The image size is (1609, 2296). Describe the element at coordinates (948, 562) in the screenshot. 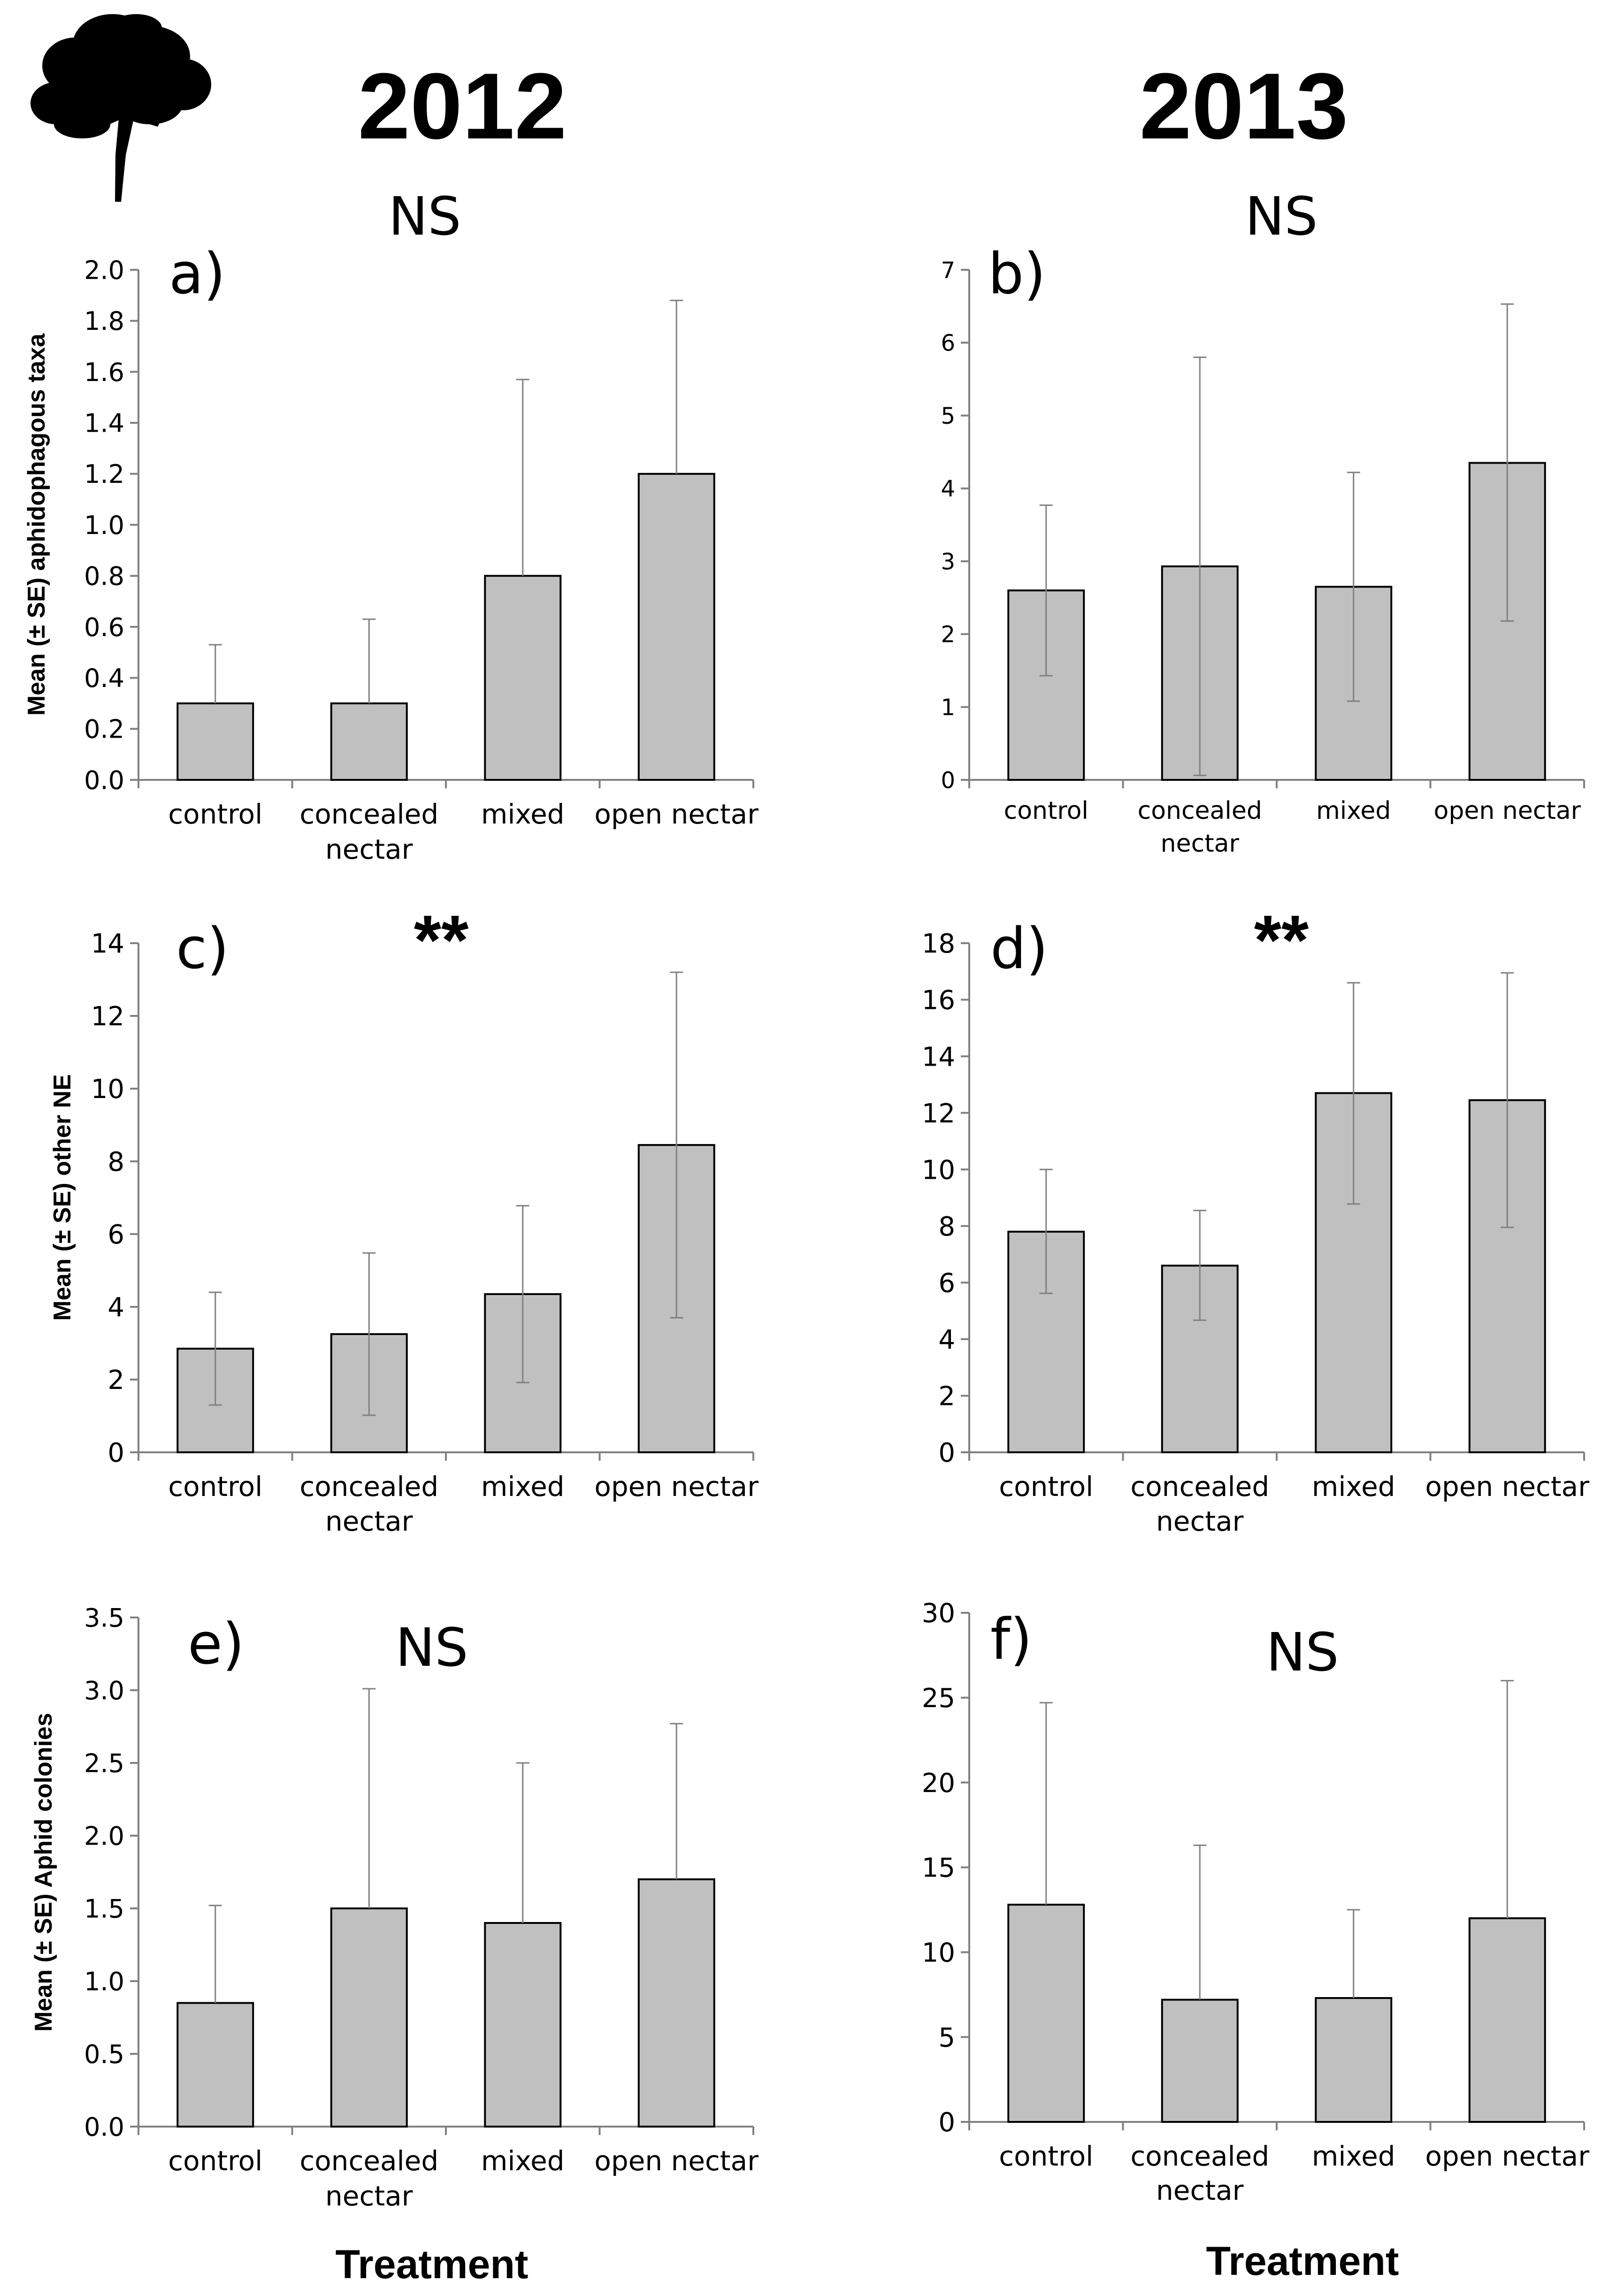

I see `y-tick-label: 3` at that location.